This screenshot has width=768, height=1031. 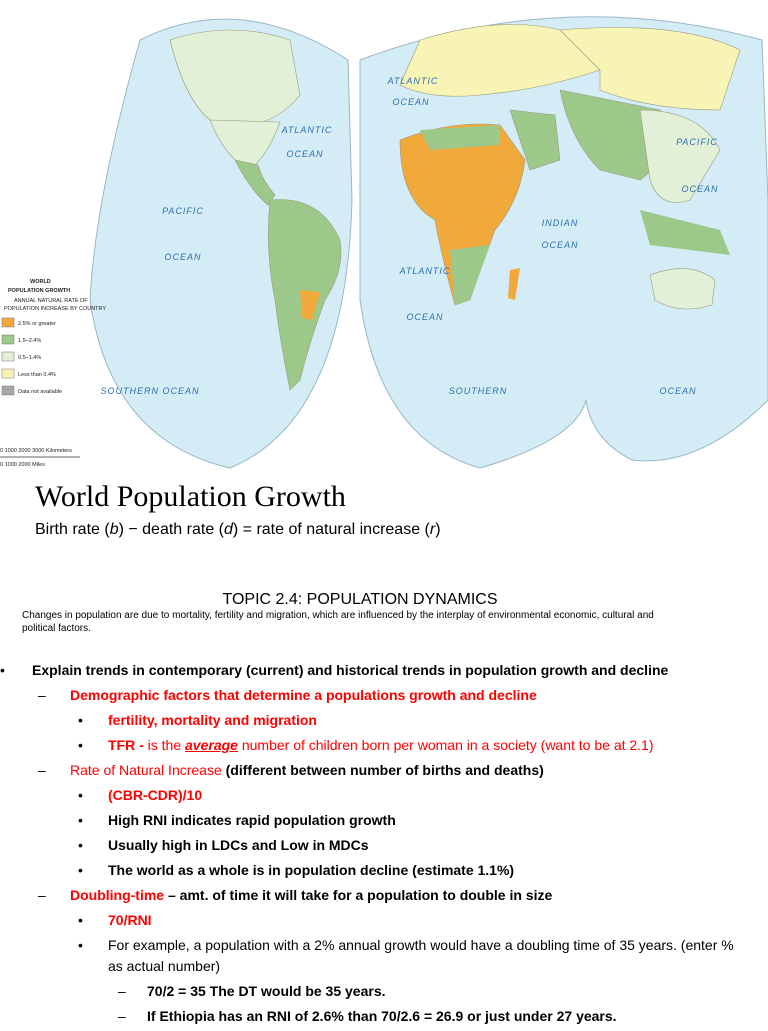 I want to click on legend-subtitle: POPULATION INCREASE BY COUNTRY, so click(x=55, y=309).